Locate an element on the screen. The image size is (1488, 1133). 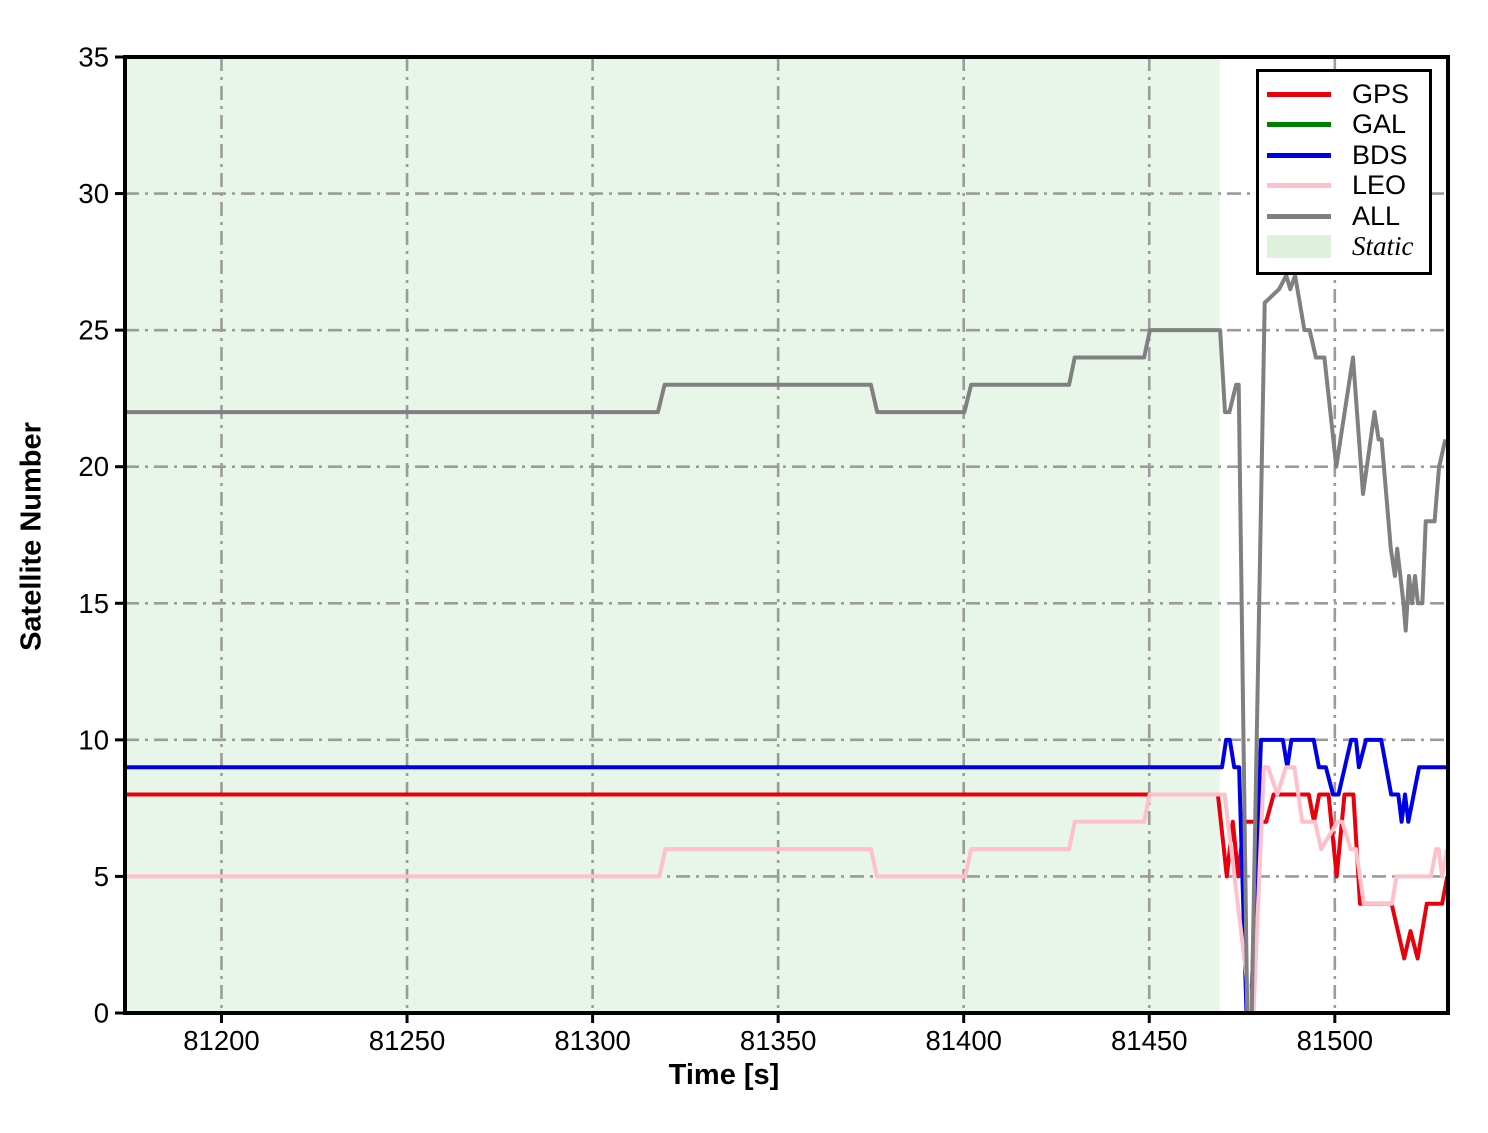
legend-item-static: Static is located at coordinates (1344, 247).